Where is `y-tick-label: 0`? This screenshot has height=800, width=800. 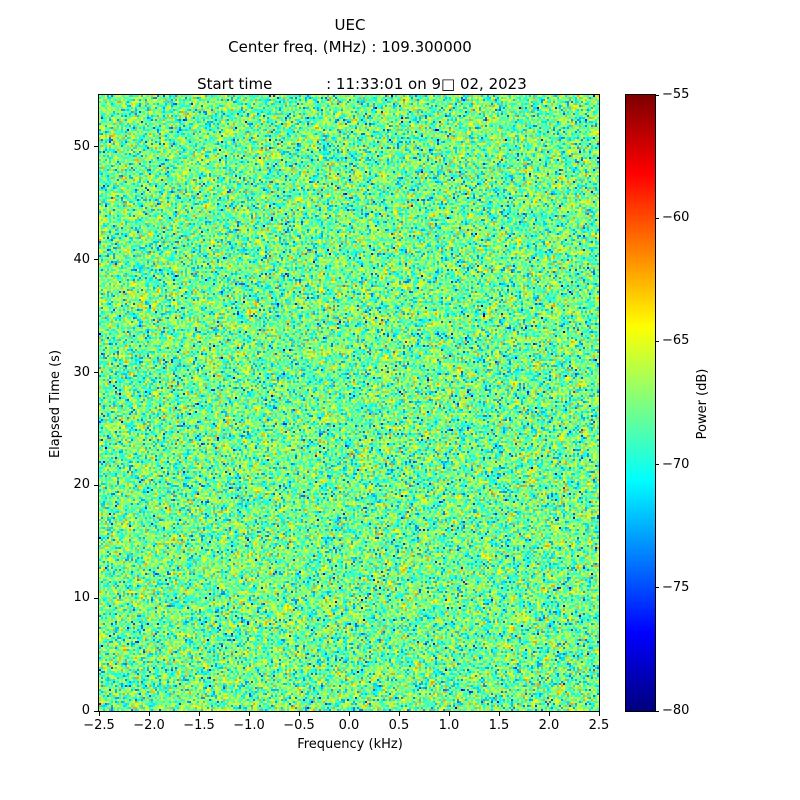 y-tick-label: 0 is located at coordinates (85, 710).